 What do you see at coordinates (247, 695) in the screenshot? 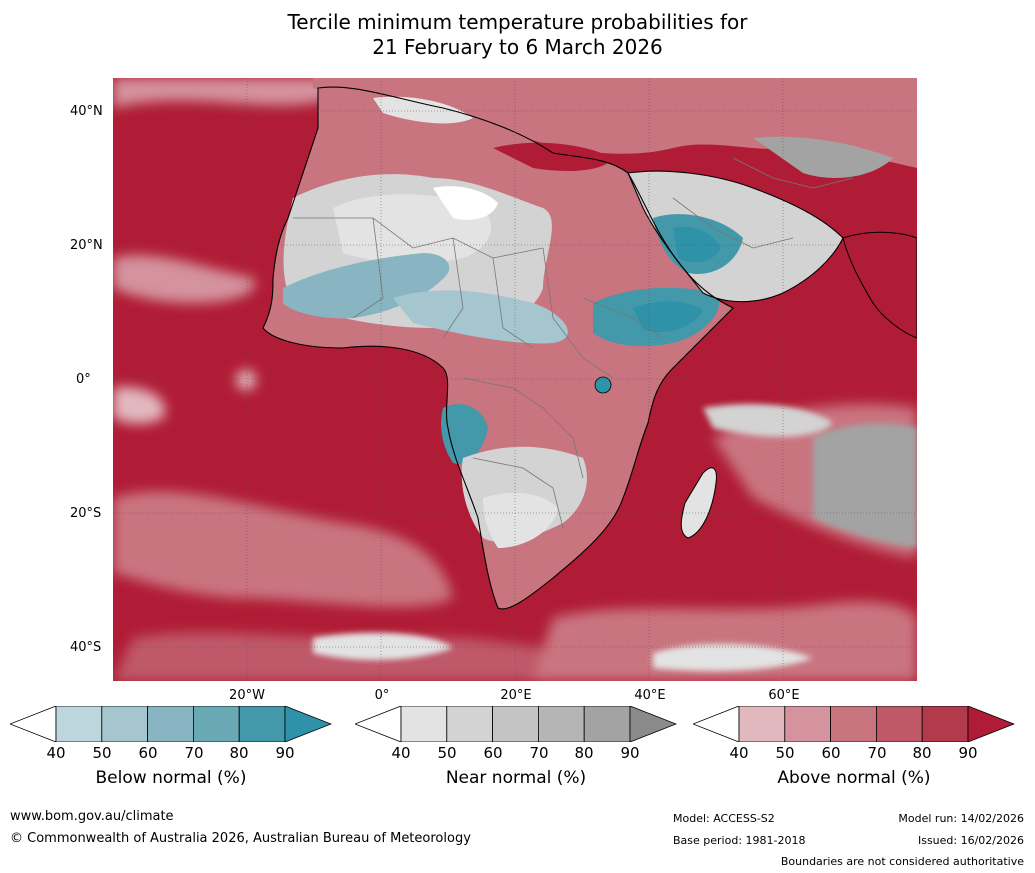
I see `lon-label-20w: 20°W` at bounding box center [247, 695].